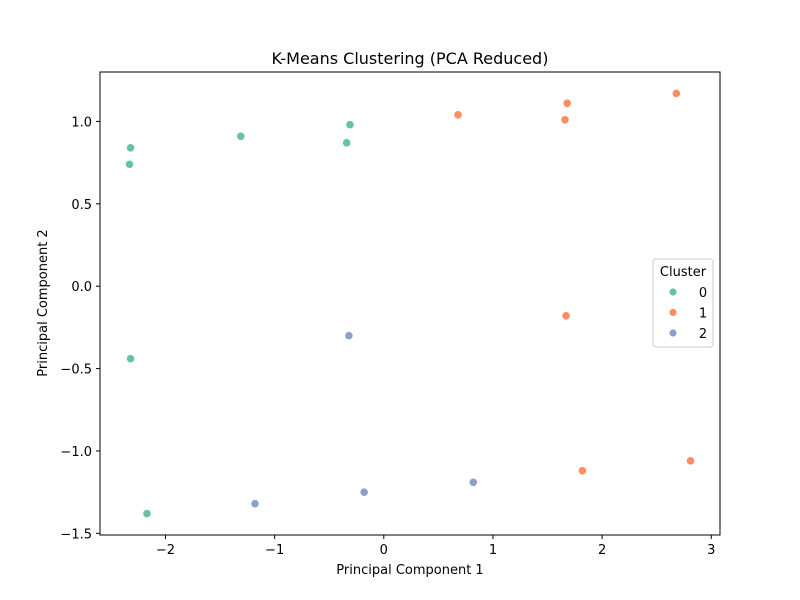 This screenshot has height=600, width=800. I want to click on y-tick-label: −1.0, so click(76, 452).